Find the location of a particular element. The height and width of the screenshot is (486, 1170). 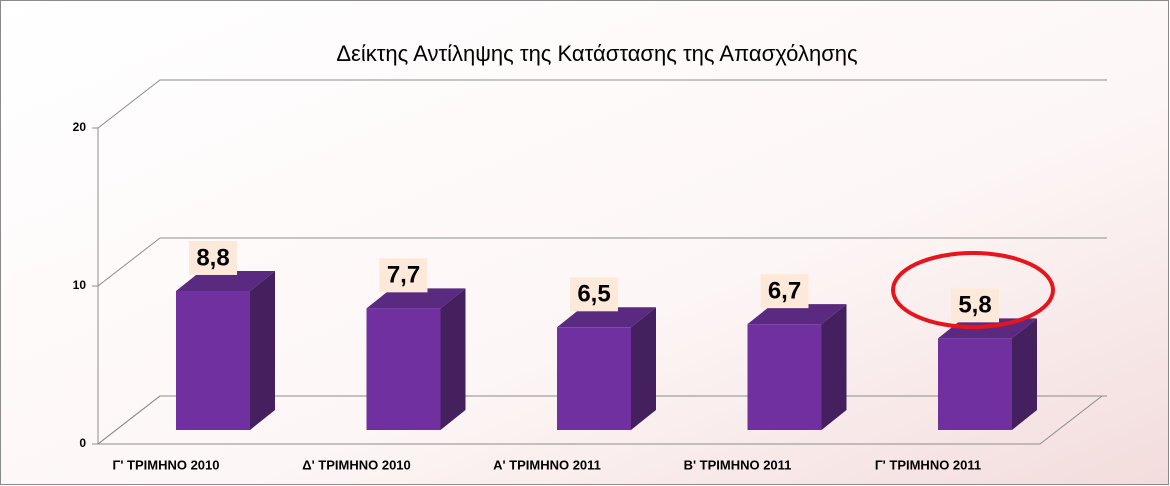

value-label: 8,8 is located at coordinates (212, 257).